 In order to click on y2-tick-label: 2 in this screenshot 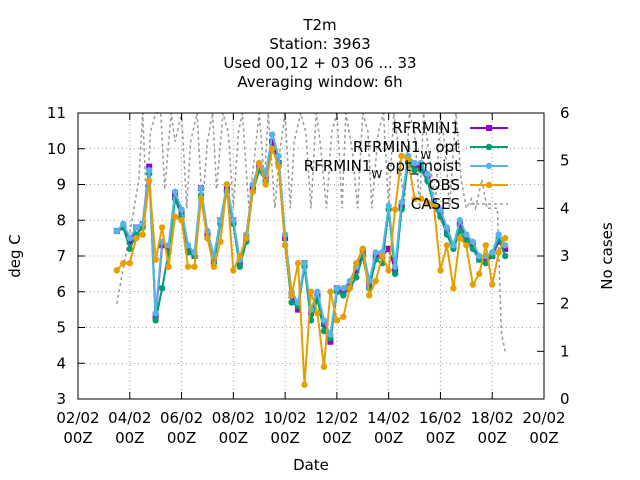, I will do `click(565, 304)`.